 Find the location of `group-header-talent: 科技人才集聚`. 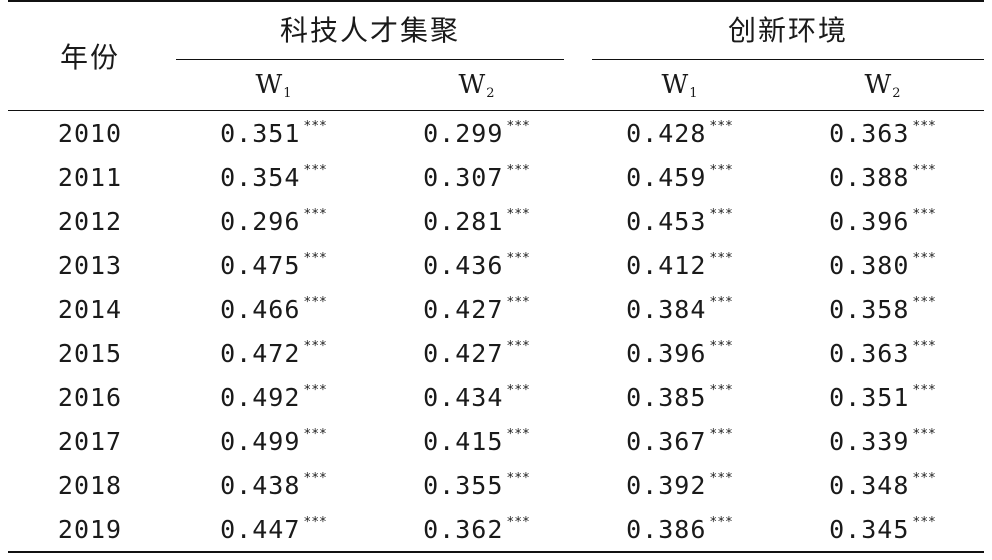

group-header-talent: 科技人才集聚 is located at coordinates (375, 30).